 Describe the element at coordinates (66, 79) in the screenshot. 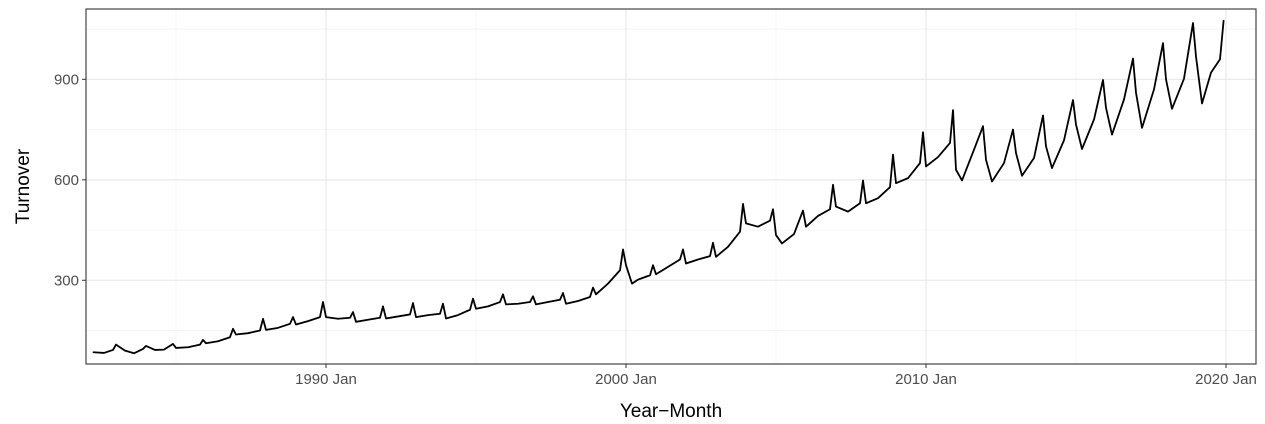

I see `y-tick-label: 900` at that location.